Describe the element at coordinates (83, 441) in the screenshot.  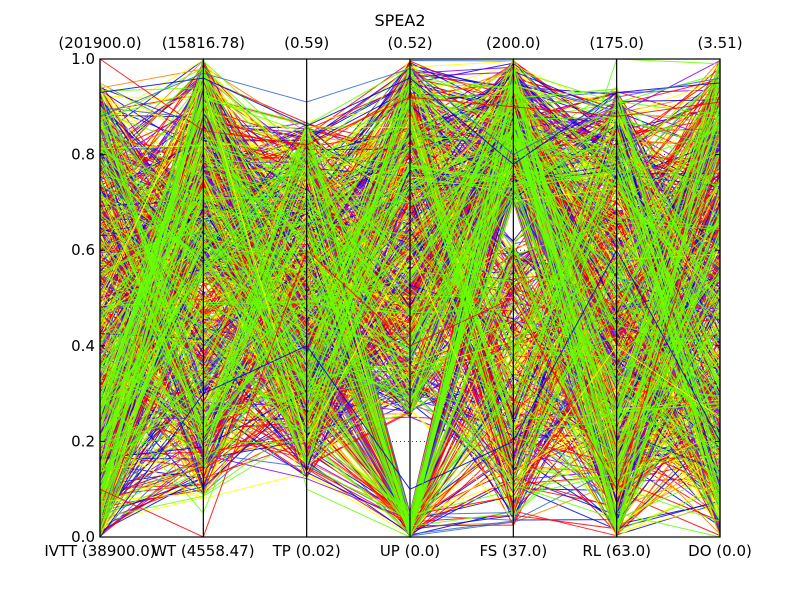
I see `y-tick-label: 0.2` at that location.